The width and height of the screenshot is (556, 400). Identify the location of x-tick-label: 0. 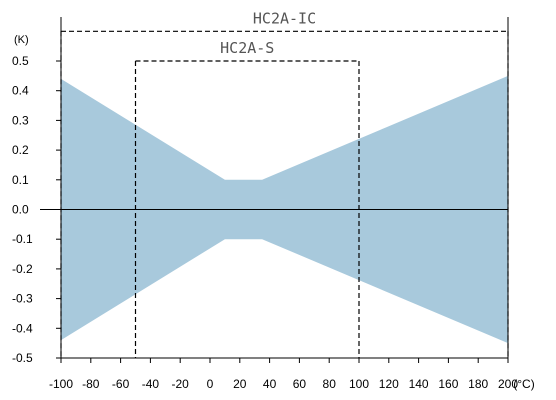
(210, 384).